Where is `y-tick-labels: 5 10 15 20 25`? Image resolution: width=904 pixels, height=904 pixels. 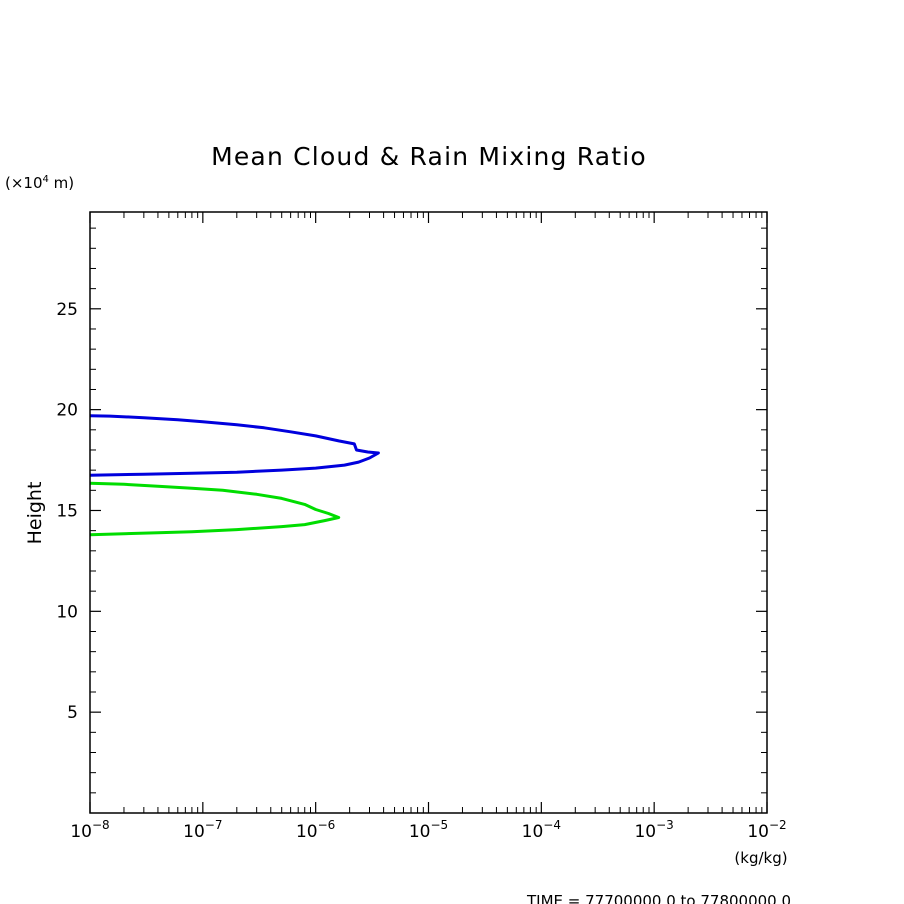
y-tick-labels: 5 10 15 20 25 is located at coordinates (67, 511).